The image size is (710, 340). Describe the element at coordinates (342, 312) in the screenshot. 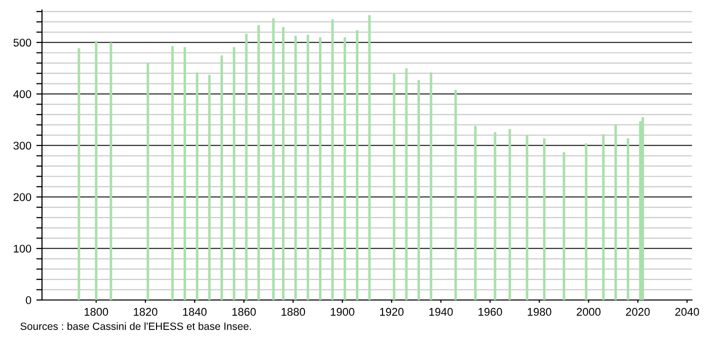

I see `x-tick-label: 1900` at that location.